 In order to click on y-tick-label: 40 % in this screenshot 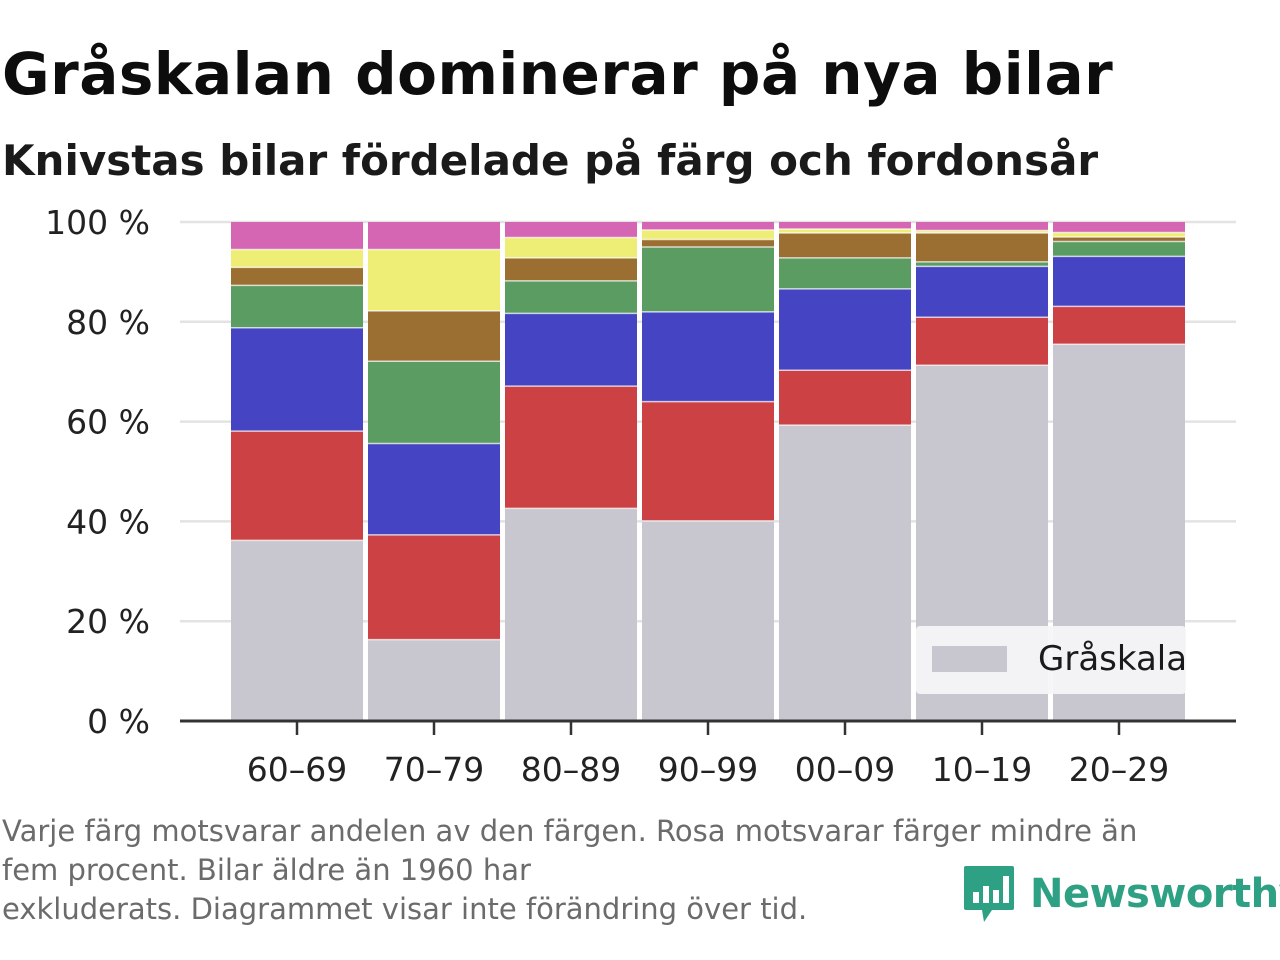, I will do `click(108, 521)`.